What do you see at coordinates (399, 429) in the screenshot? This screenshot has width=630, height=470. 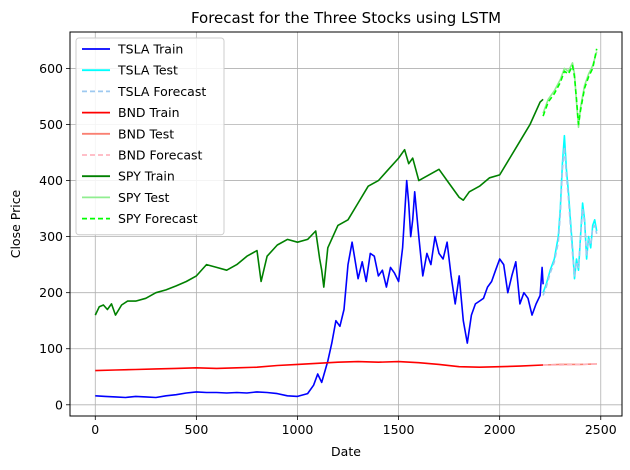 I see `x-tick-label: 1500` at bounding box center [399, 429].